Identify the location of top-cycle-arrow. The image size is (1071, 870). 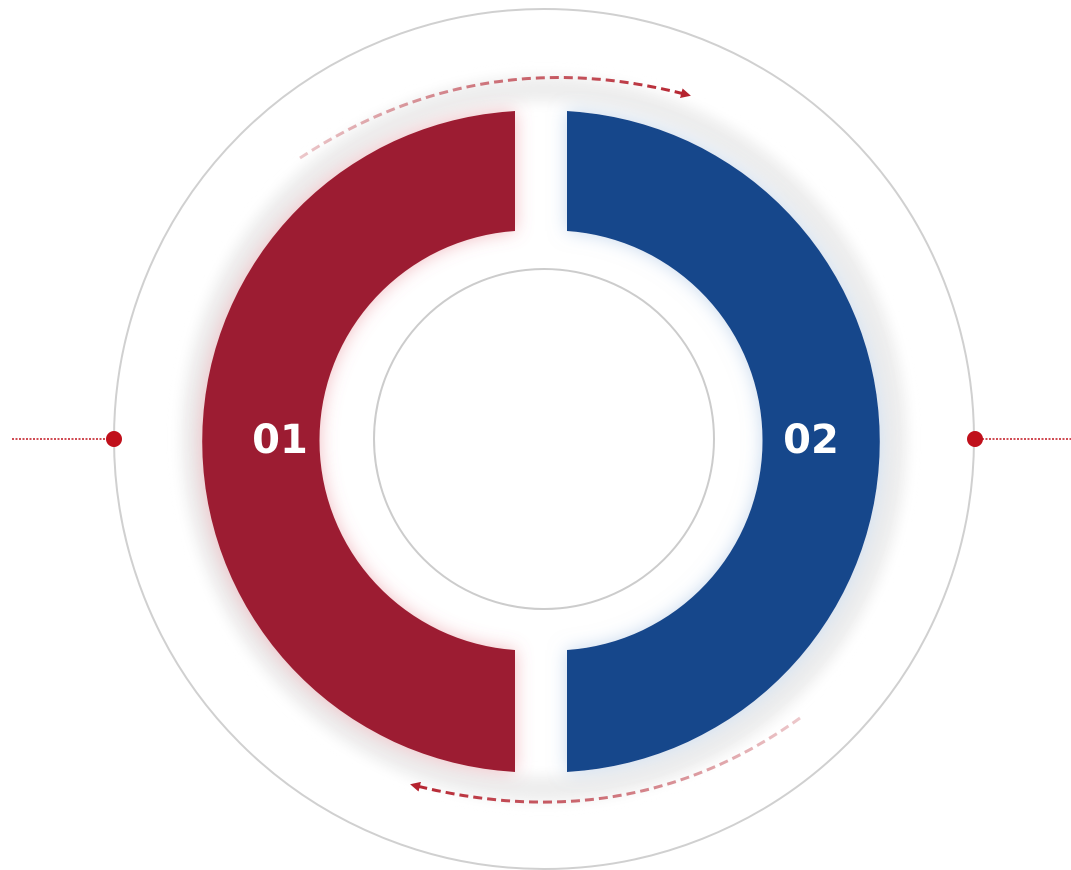
(495, 118).